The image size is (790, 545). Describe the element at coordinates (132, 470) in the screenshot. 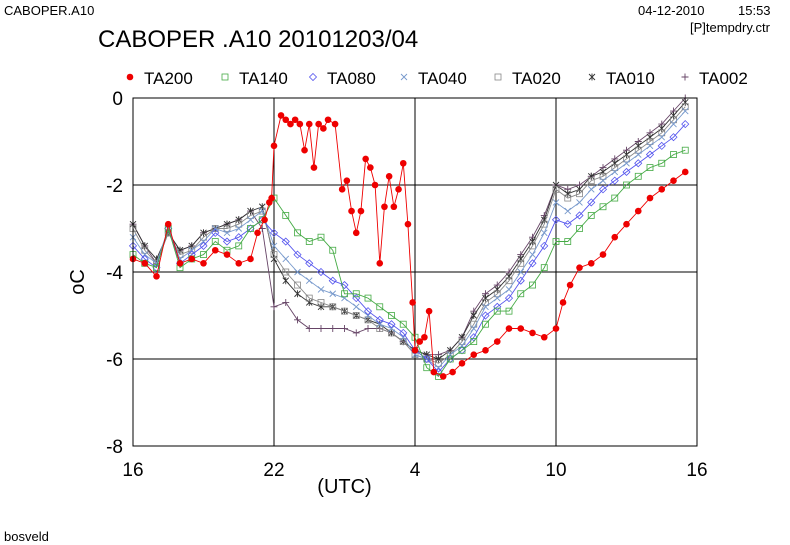

I see `x-tick-label: 16` at that location.